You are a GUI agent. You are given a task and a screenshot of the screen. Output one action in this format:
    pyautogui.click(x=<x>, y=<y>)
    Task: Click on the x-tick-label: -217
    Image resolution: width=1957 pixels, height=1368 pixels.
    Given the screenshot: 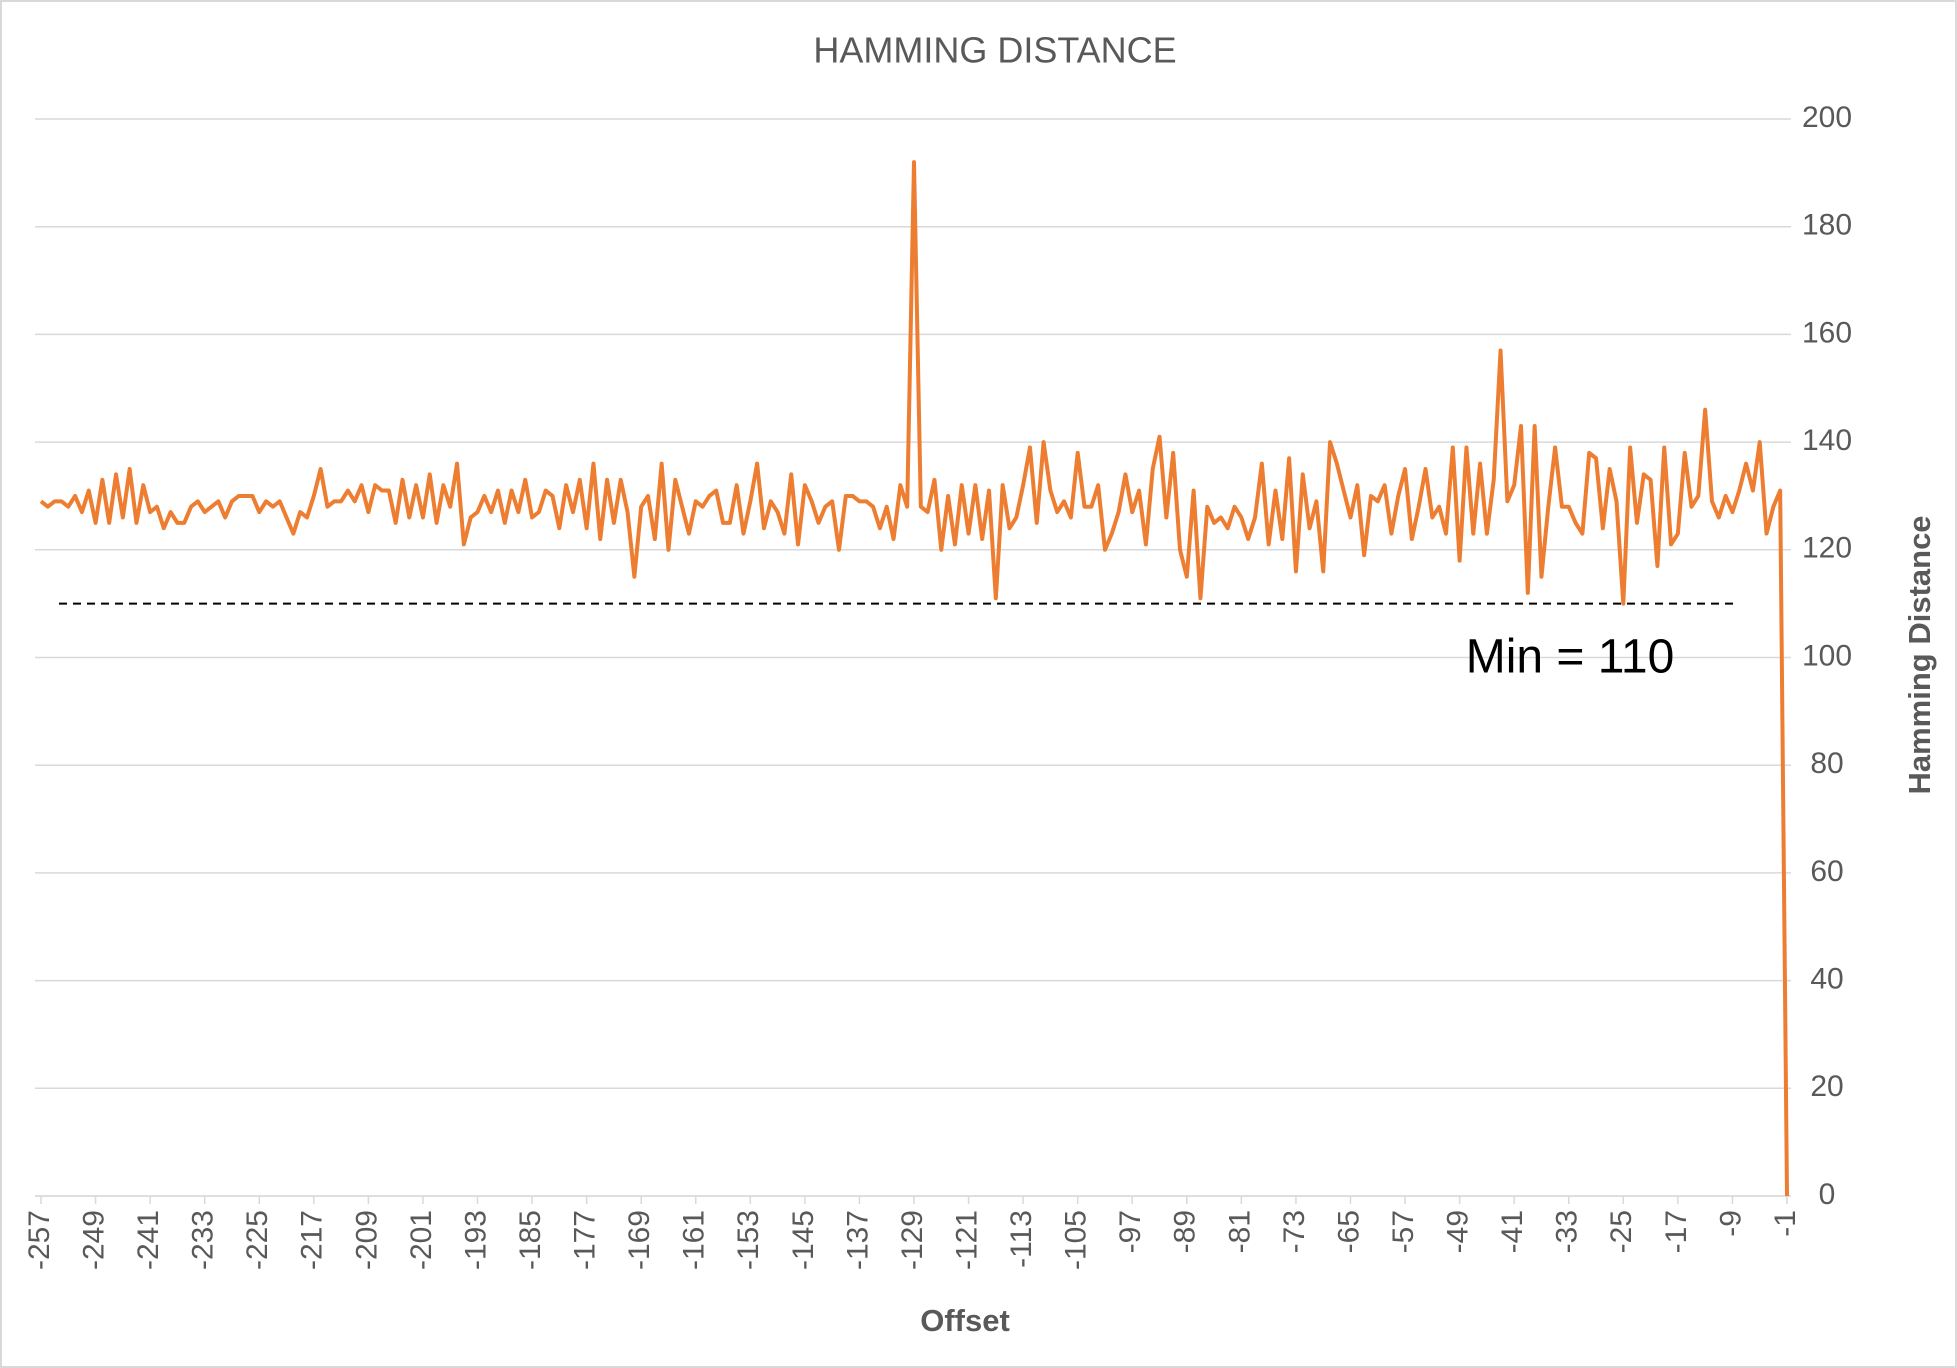 What is the action you would take?
    pyautogui.click(x=312, y=1240)
    